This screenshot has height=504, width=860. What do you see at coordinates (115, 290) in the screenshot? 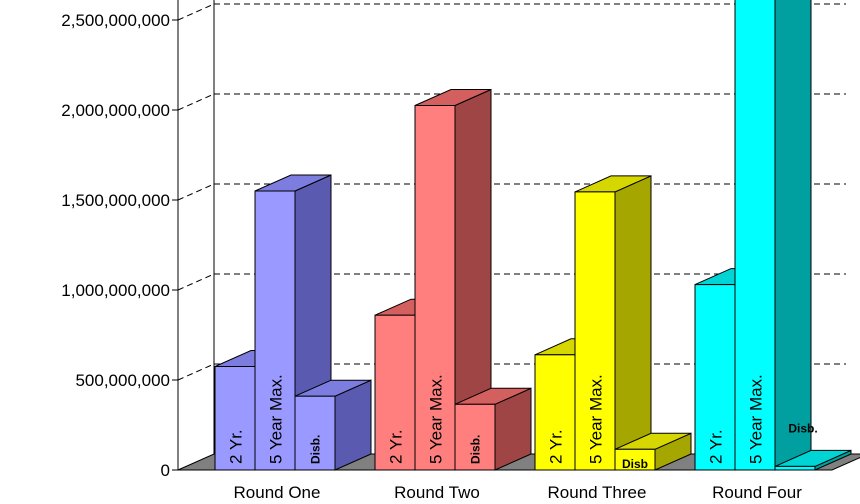
I see `y-tick-label: 1,000,000,000` at bounding box center [115, 290].